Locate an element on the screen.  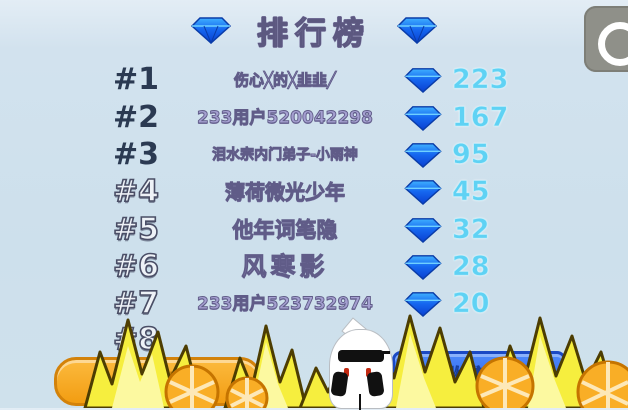
collect-area-button: 收集场 is located at coordinates (479, 376).